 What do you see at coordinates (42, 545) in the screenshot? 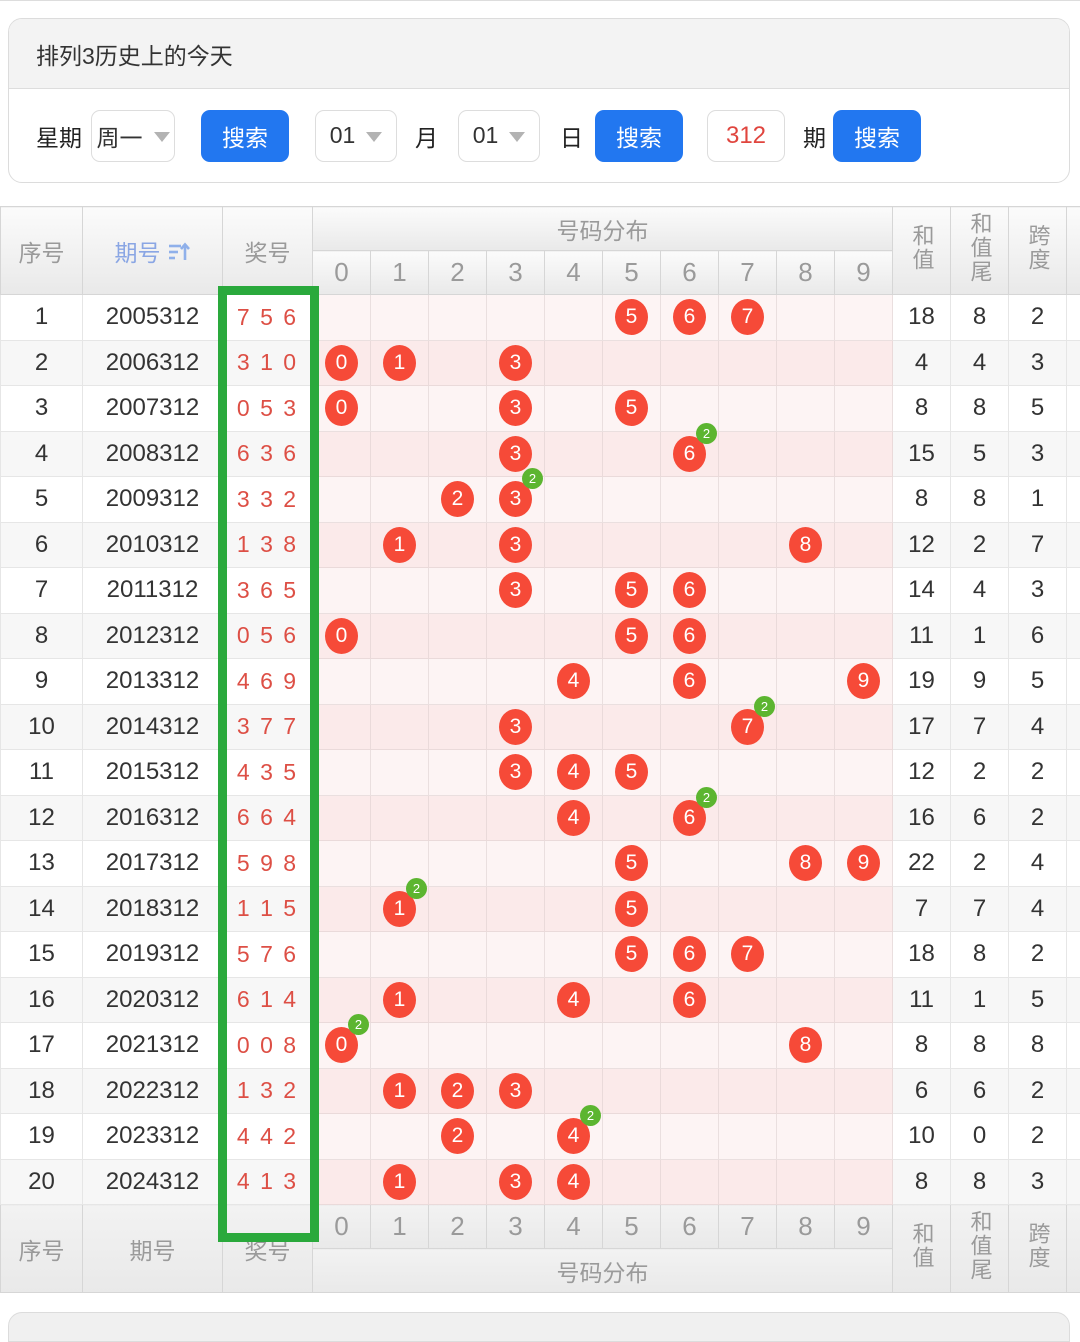
I see `seq-cell: 6` at bounding box center [42, 545].